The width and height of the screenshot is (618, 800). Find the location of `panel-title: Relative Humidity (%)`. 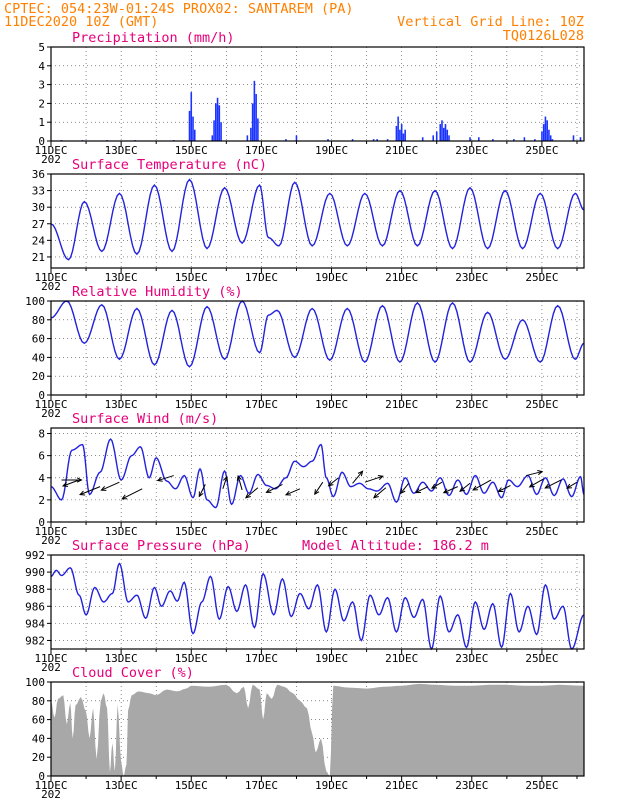

panel-title: Relative Humidity (%) is located at coordinates (157, 292).